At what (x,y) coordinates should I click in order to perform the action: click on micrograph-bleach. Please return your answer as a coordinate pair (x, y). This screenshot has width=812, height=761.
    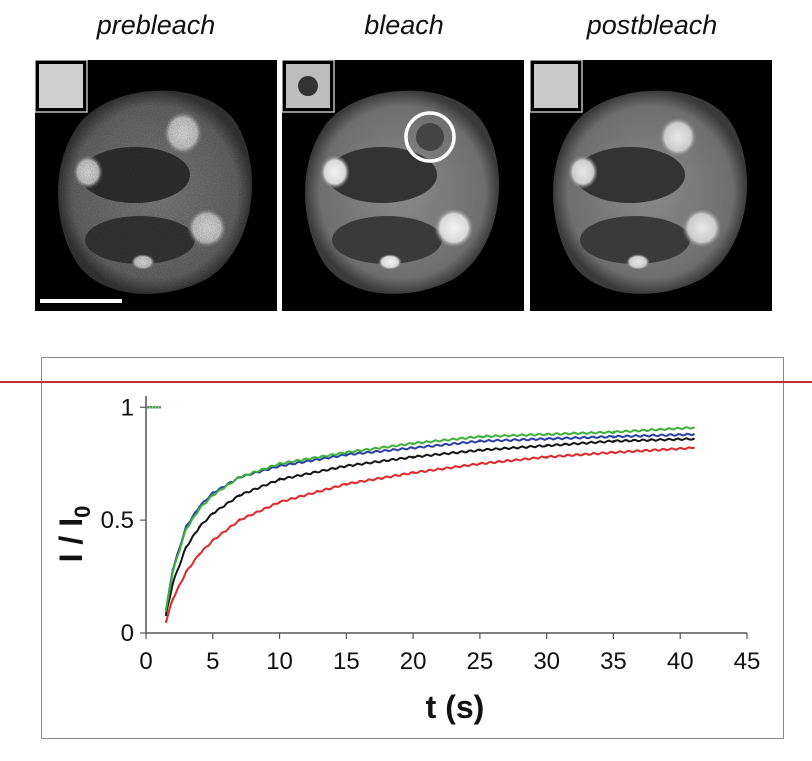
    Looking at the image, I should click on (403, 185).